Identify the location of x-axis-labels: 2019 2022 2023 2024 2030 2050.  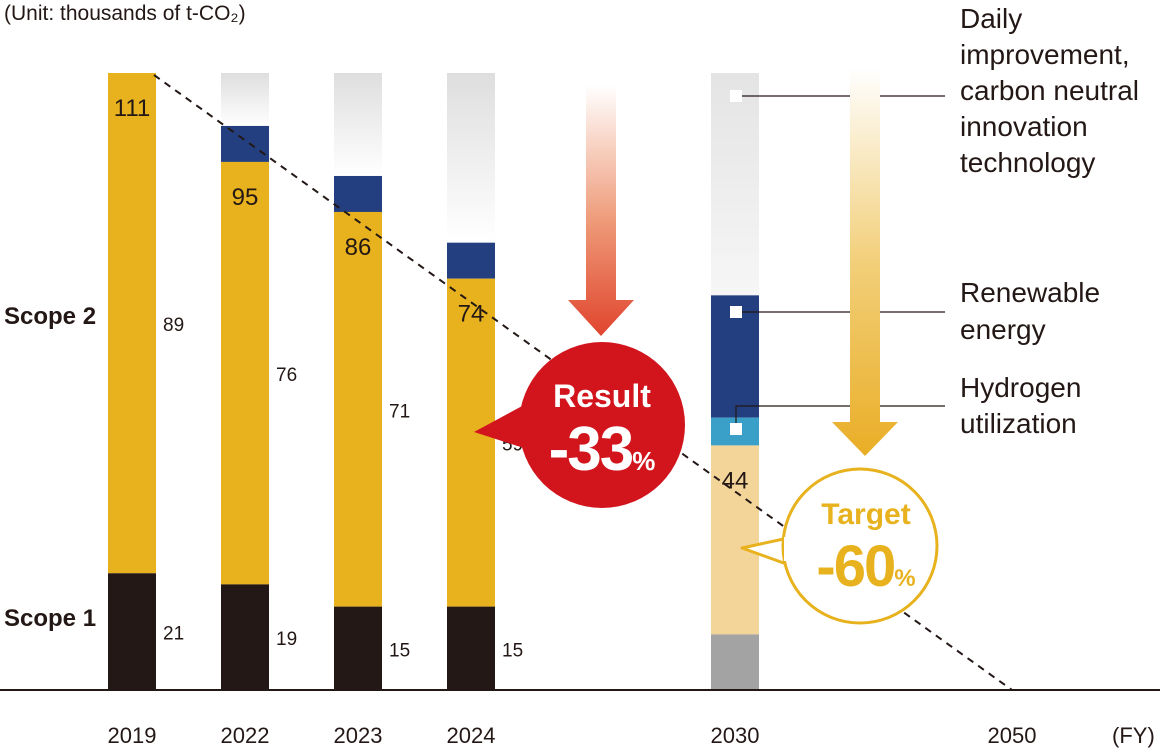
(572, 735).